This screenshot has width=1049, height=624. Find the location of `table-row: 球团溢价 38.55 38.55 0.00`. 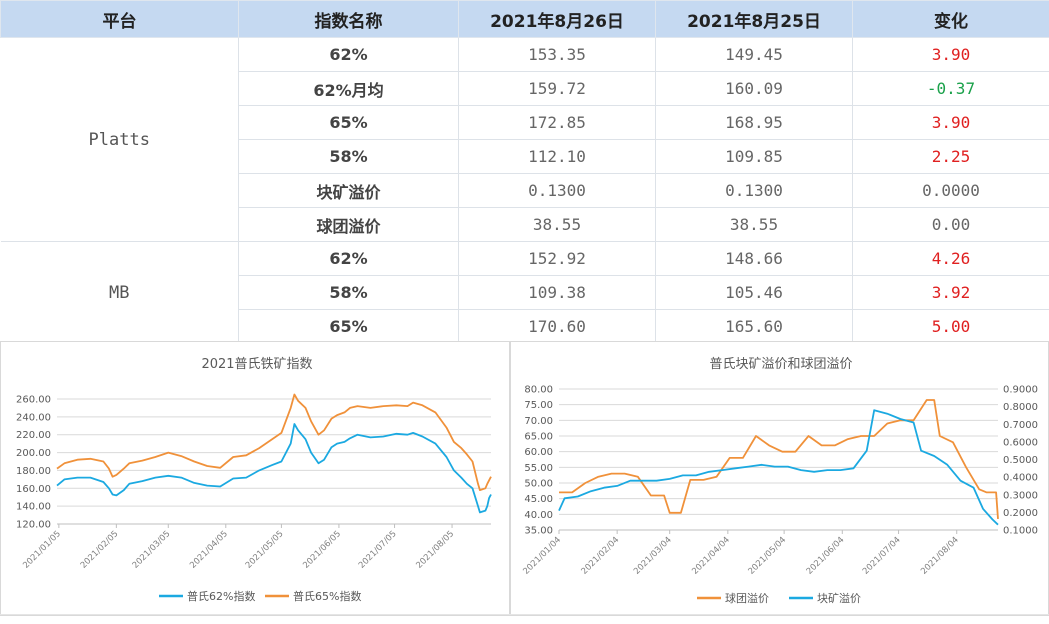

table-row: 球团溢价 38.55 38.55 0.00 is located at coordinates (525, 224).